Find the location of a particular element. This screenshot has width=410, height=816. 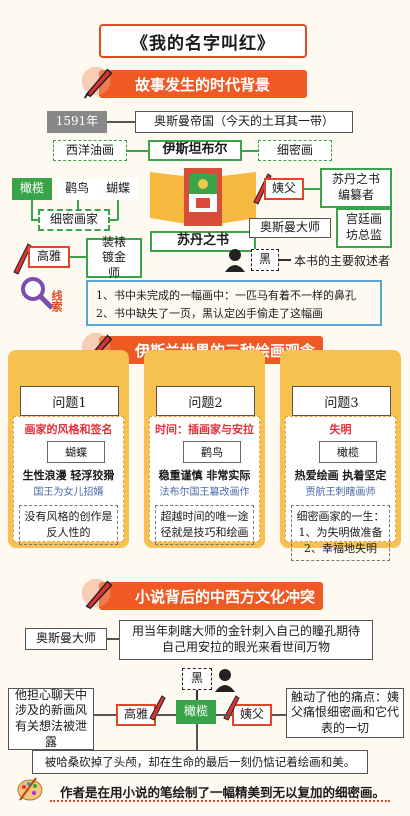

court-head-box: 宫廷画坊总监 is located at coordinates (364, 228).